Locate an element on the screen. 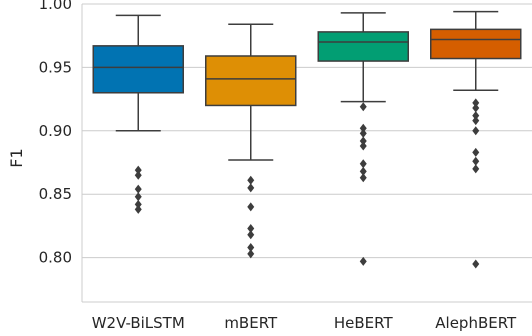 Image resolution: width=532 pixels, height=336 pixels. box-w2v-bilstm is located at coordinates (138, 114).